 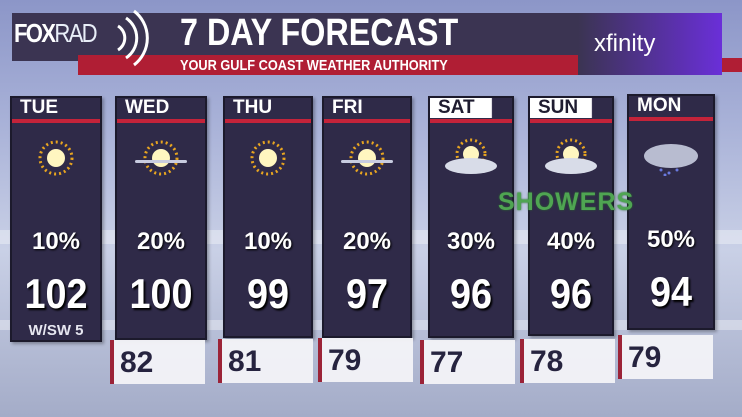 What do you see at coordinates (161, 293) in the screenshot?
I see `high-temp: 100` at bounding box center [161, 293].